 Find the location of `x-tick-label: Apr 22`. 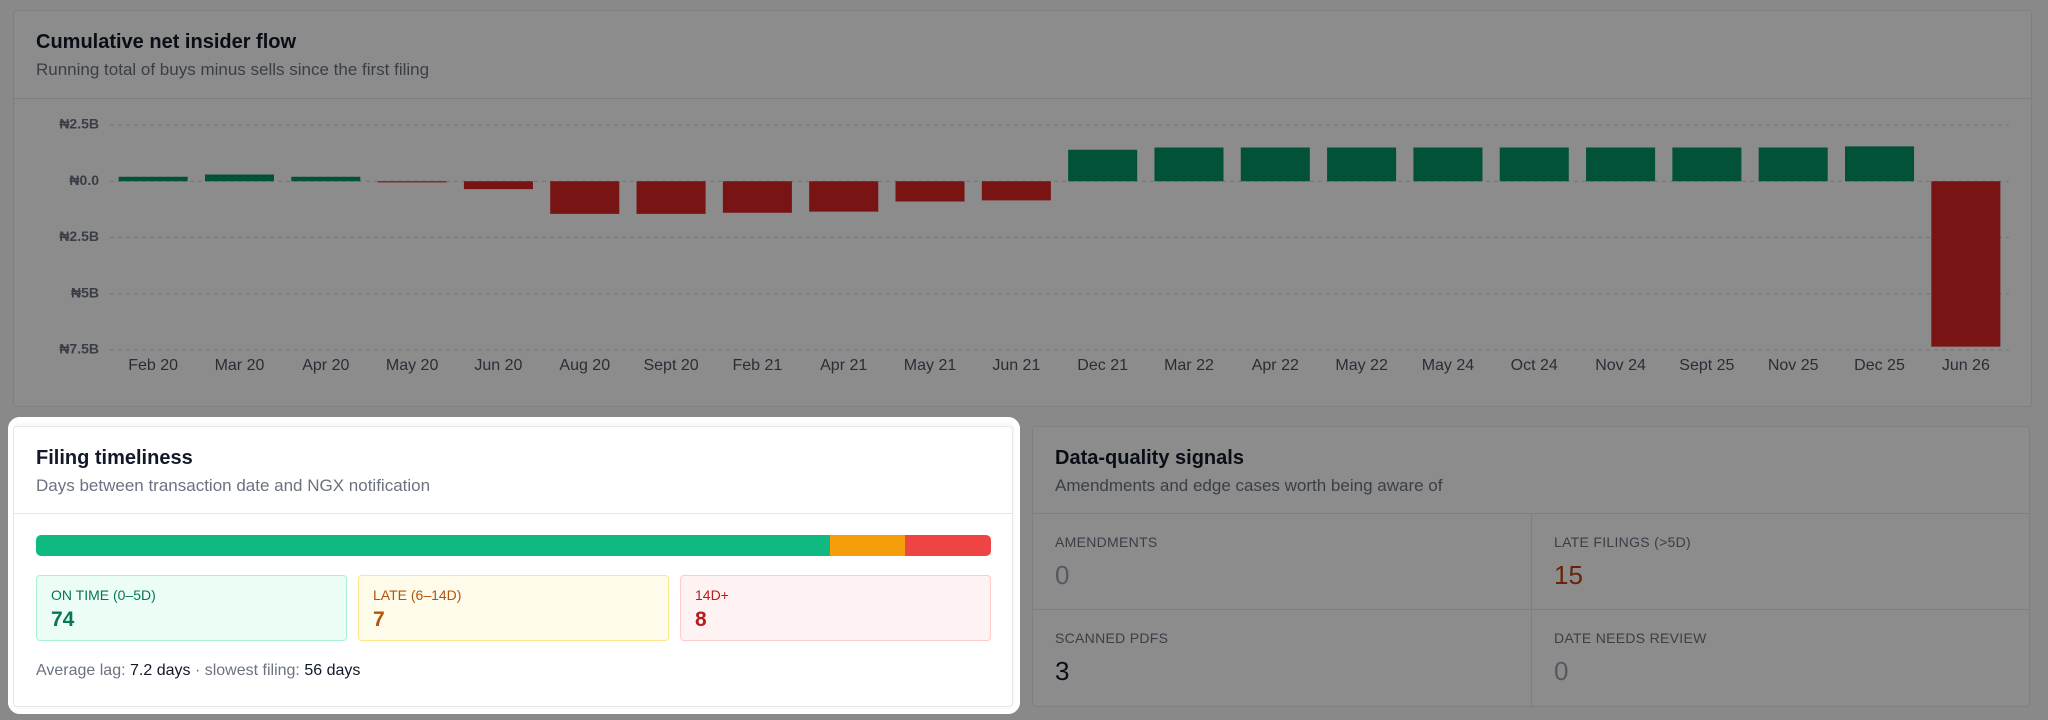

x-tick-label: Apr 22 is located at coordinates (1275, 365).